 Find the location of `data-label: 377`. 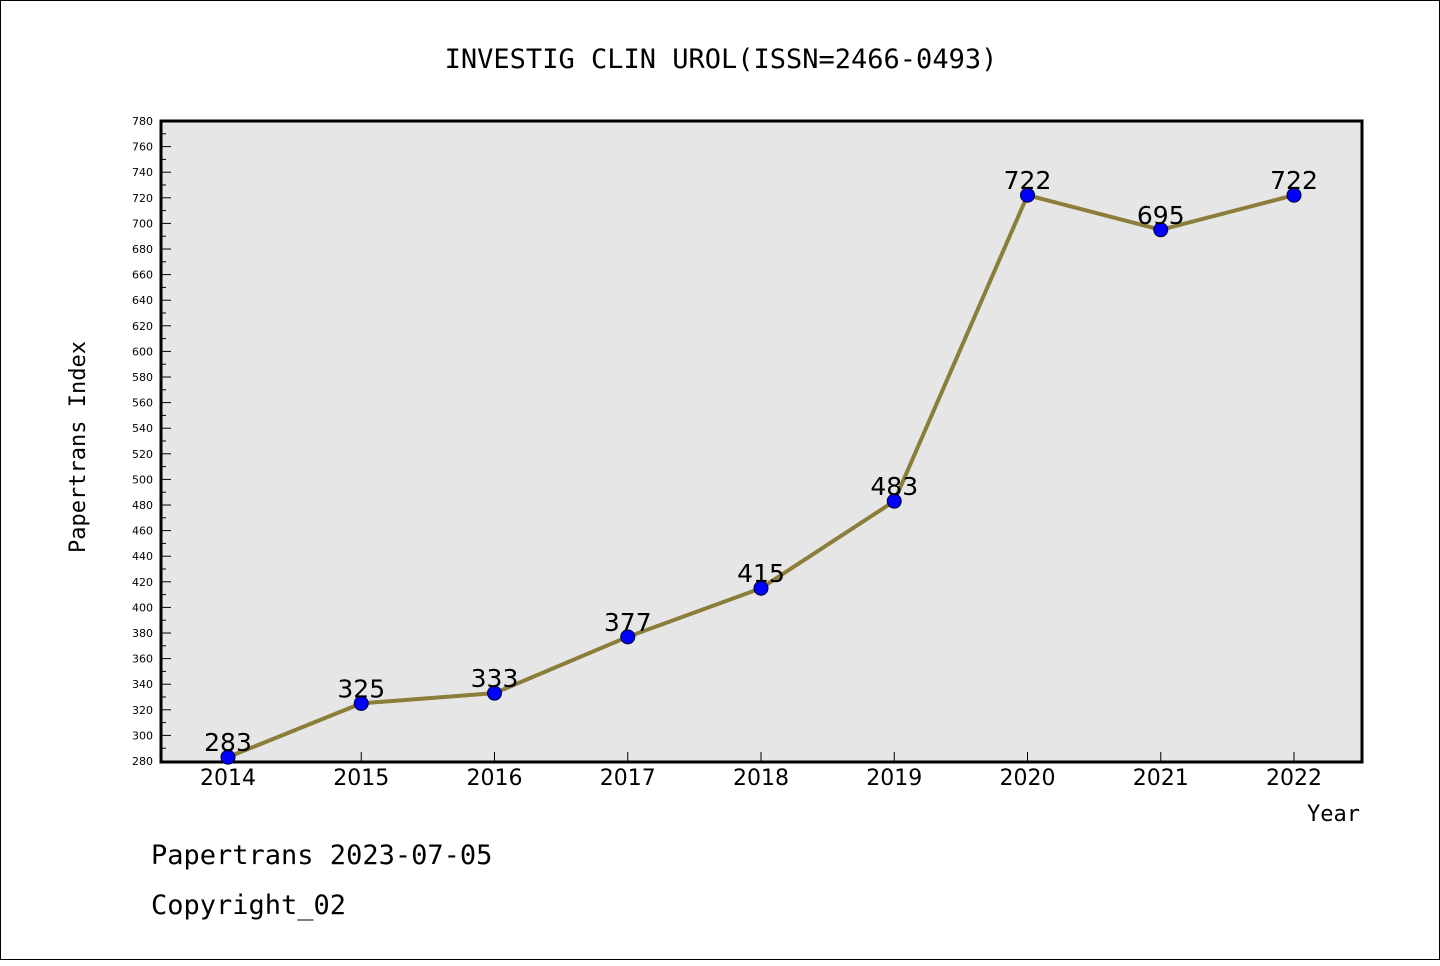

data-label: 377 is located at coordinates (628, 622).